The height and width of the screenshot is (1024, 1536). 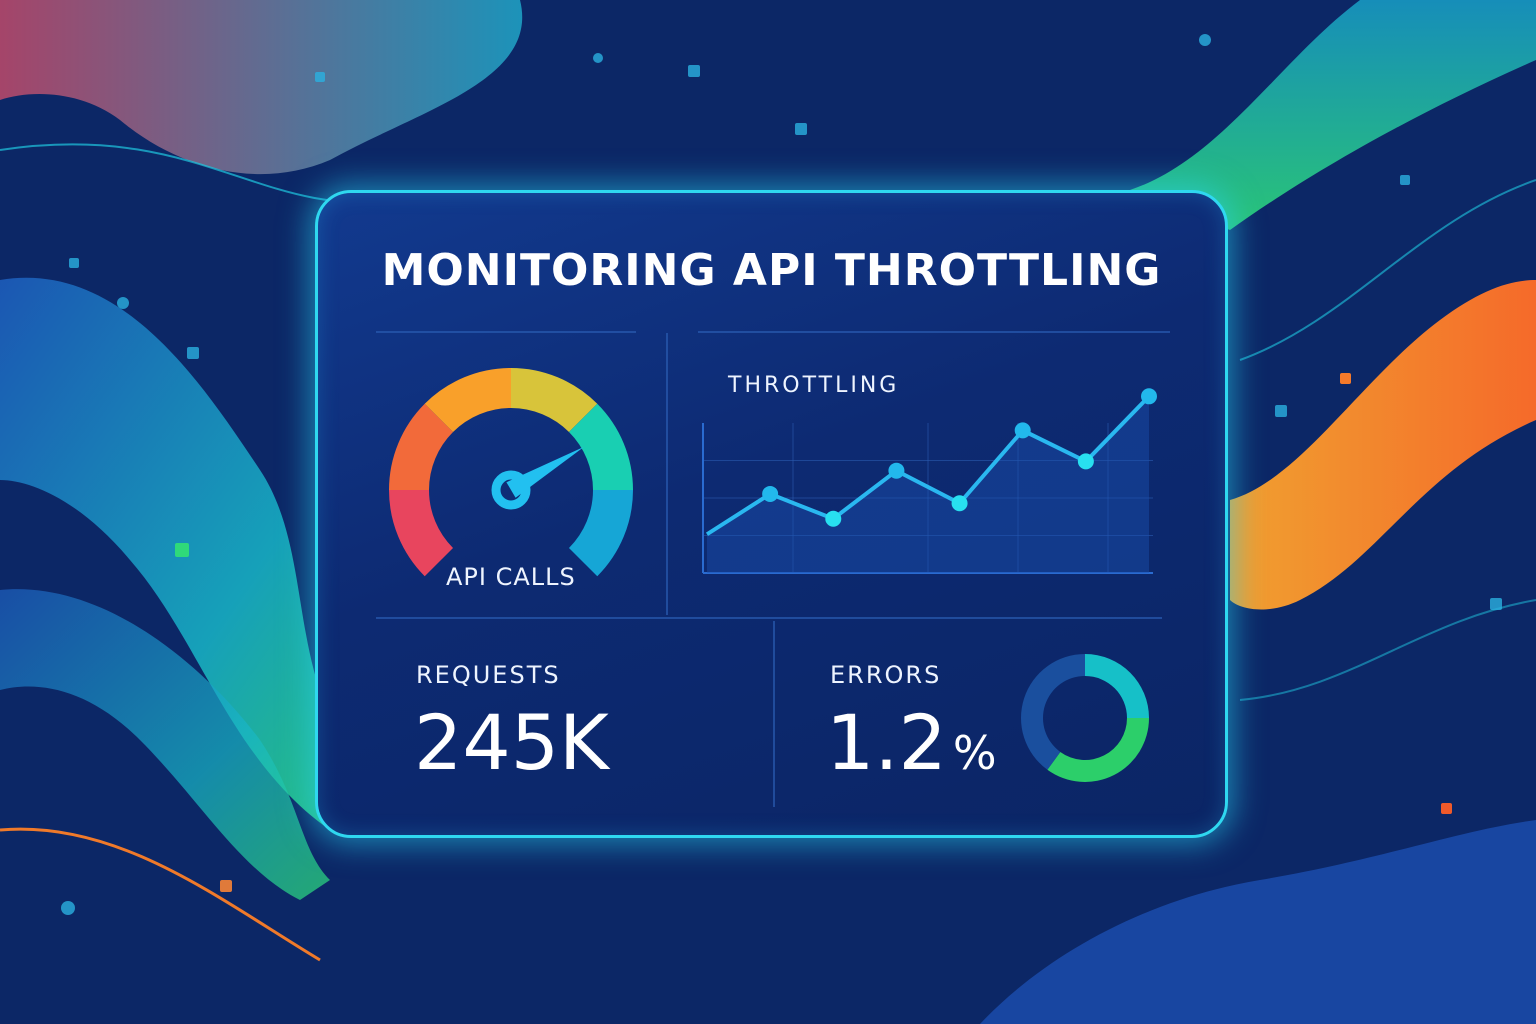 I want to click on chart-title: THROTTLING, so click(x=814, y=385).